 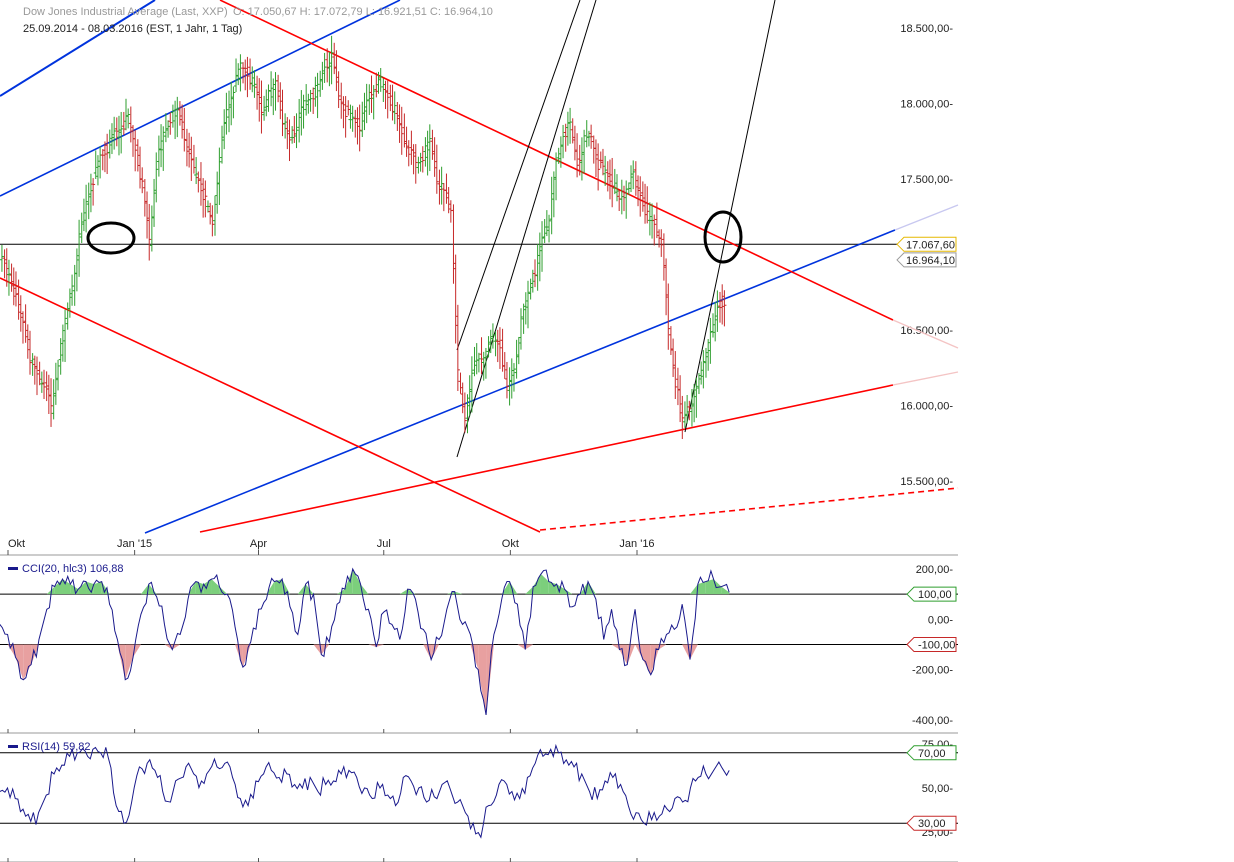 I want to click on red-lower-trendline, so click(x=270, y=405).